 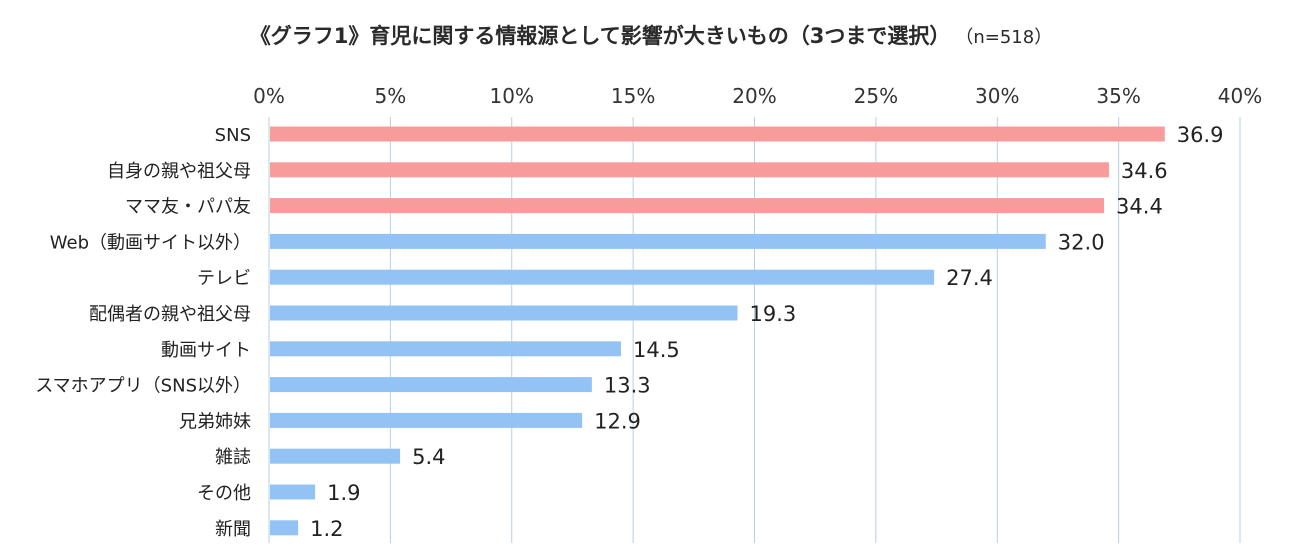 I want to click on category-label: その他, so click(x=224, y=493).